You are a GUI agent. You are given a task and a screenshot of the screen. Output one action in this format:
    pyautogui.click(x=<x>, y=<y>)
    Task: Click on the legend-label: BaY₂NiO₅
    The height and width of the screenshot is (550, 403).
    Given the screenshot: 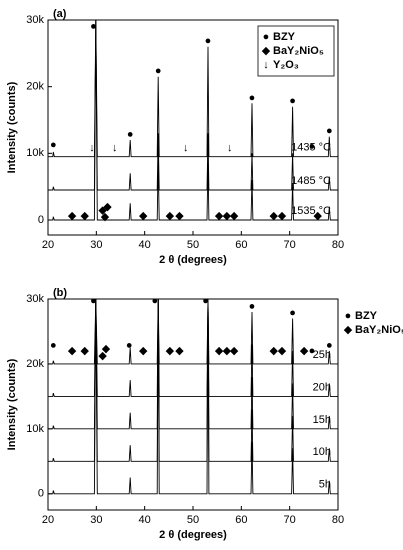 What is the action you would take?
    pyautogui.click(x=379, y=330)
    